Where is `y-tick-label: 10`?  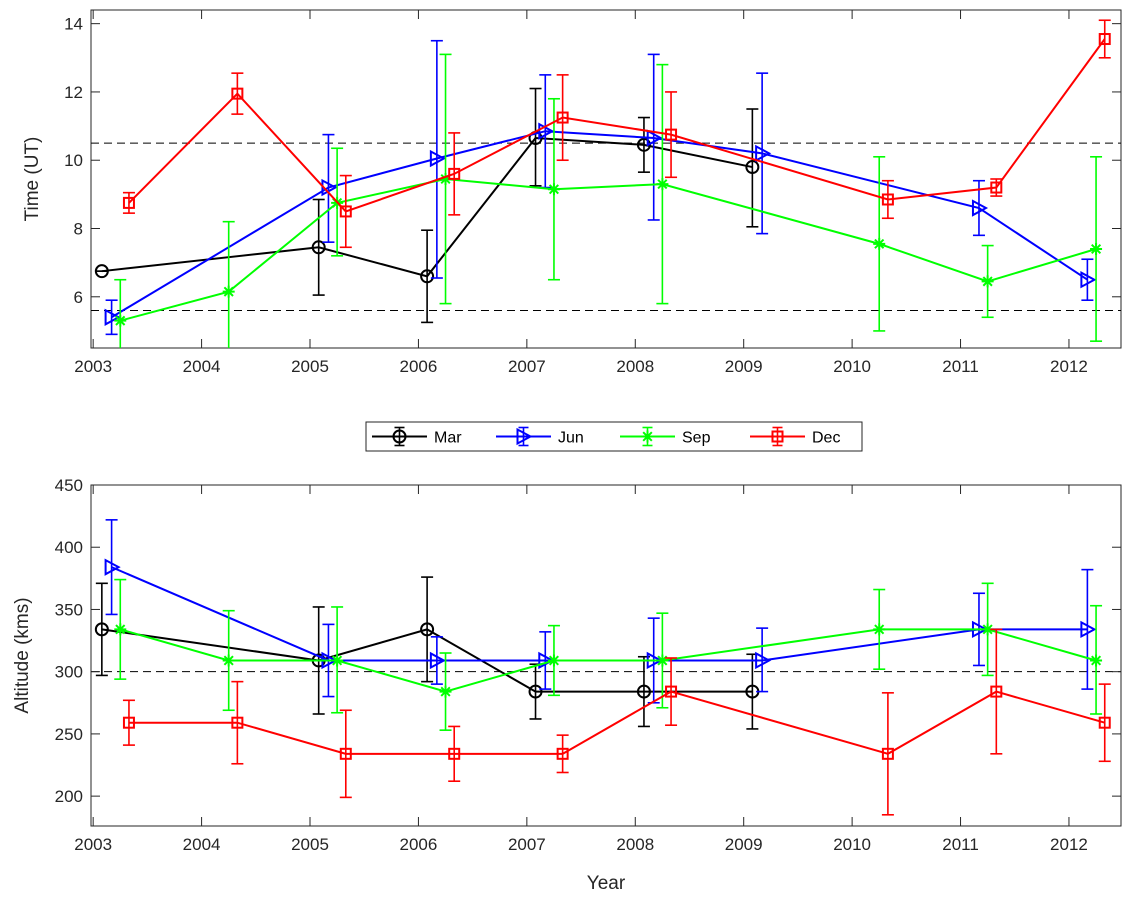 y-tick-label: 10 is located at coordinates (73, 160).